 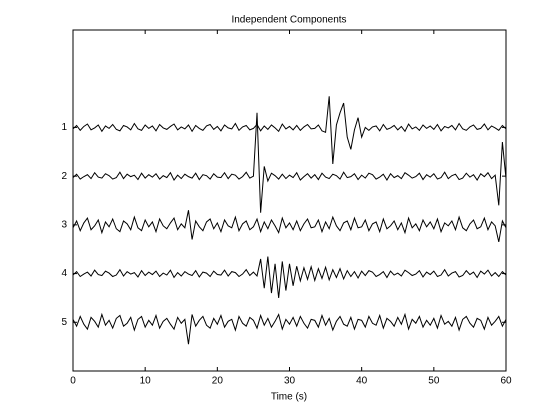 What do you see at coordinates (288, 20) in the screenshot?
I see `chart-title: Independent Components` at bounding box center [288, 20].